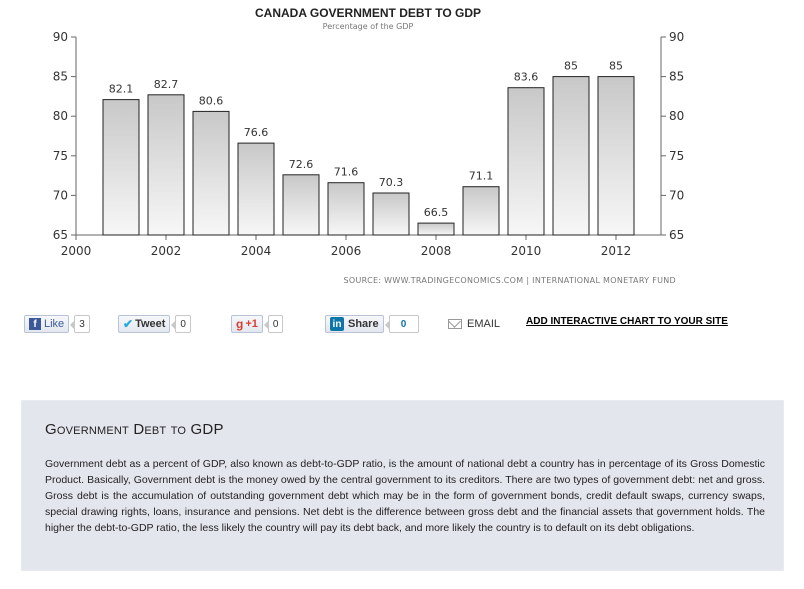 The image size is (804, 589). What do you see at coordinates (256, 251) in the screenshot?
I see `x-tick-label: 2004` at bounding box center [256, 251].